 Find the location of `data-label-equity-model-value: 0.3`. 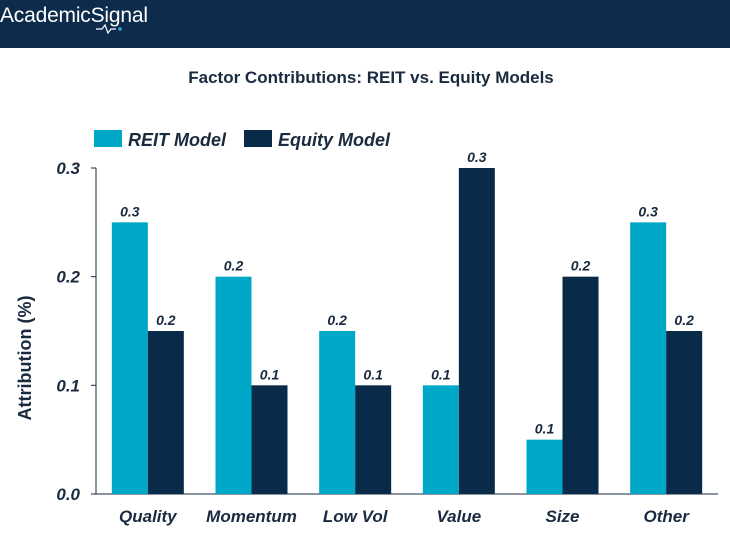

data-label-equity-model-value: 0.3 is located at coordinates (477, 157).